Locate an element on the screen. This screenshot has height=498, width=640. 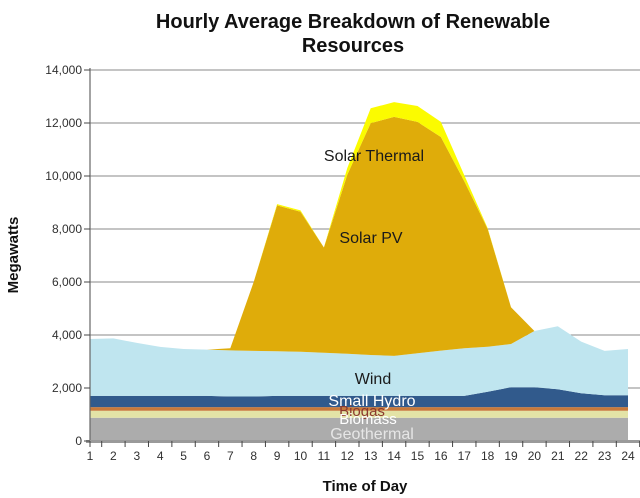
x-tick-label: 20 is located at coordinates (535, 456).